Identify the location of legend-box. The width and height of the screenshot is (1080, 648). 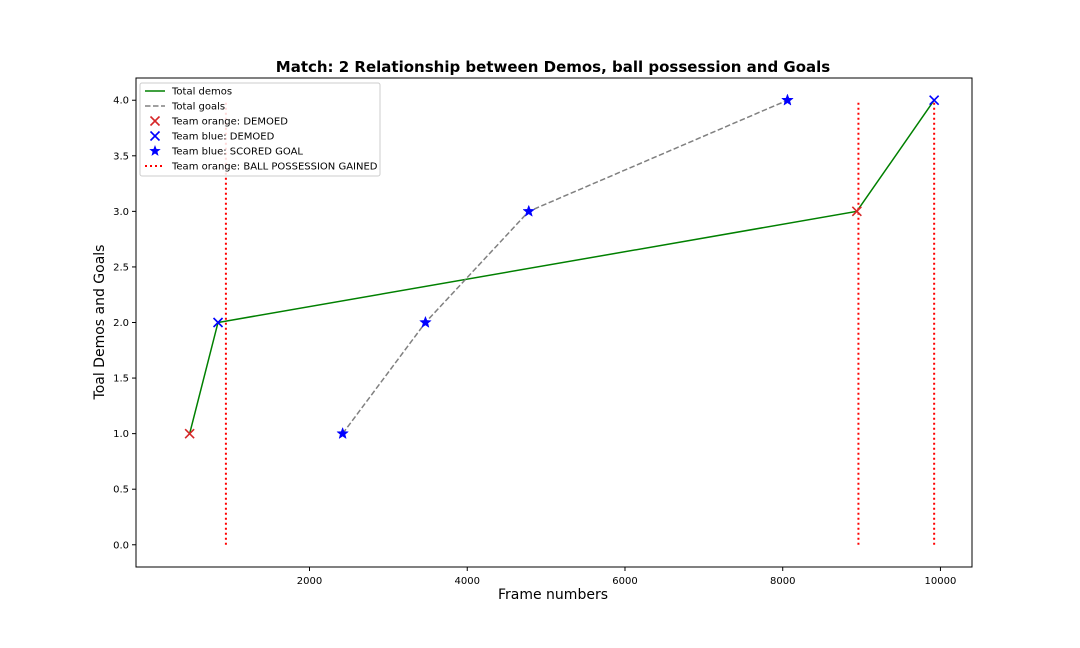
(260, 129).